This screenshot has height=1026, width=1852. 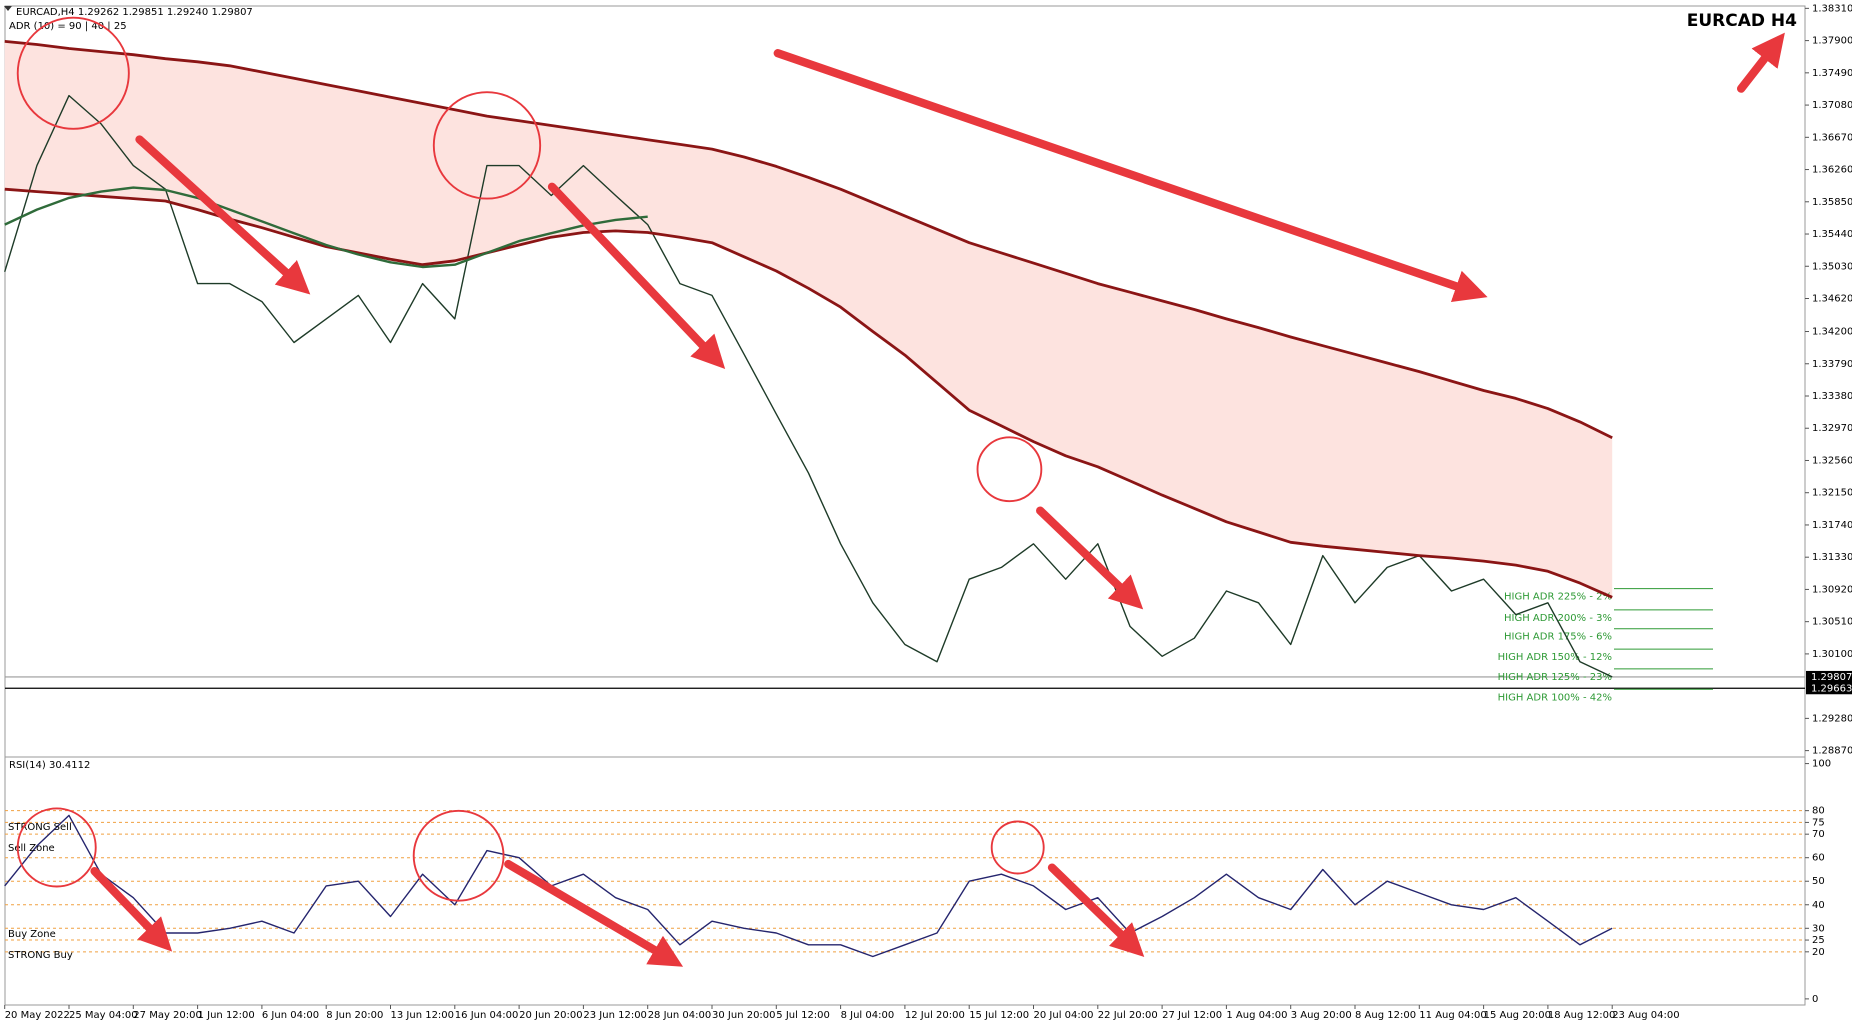 I want to click on zone-label: STRONG Sell, so click(x=40, y=827).